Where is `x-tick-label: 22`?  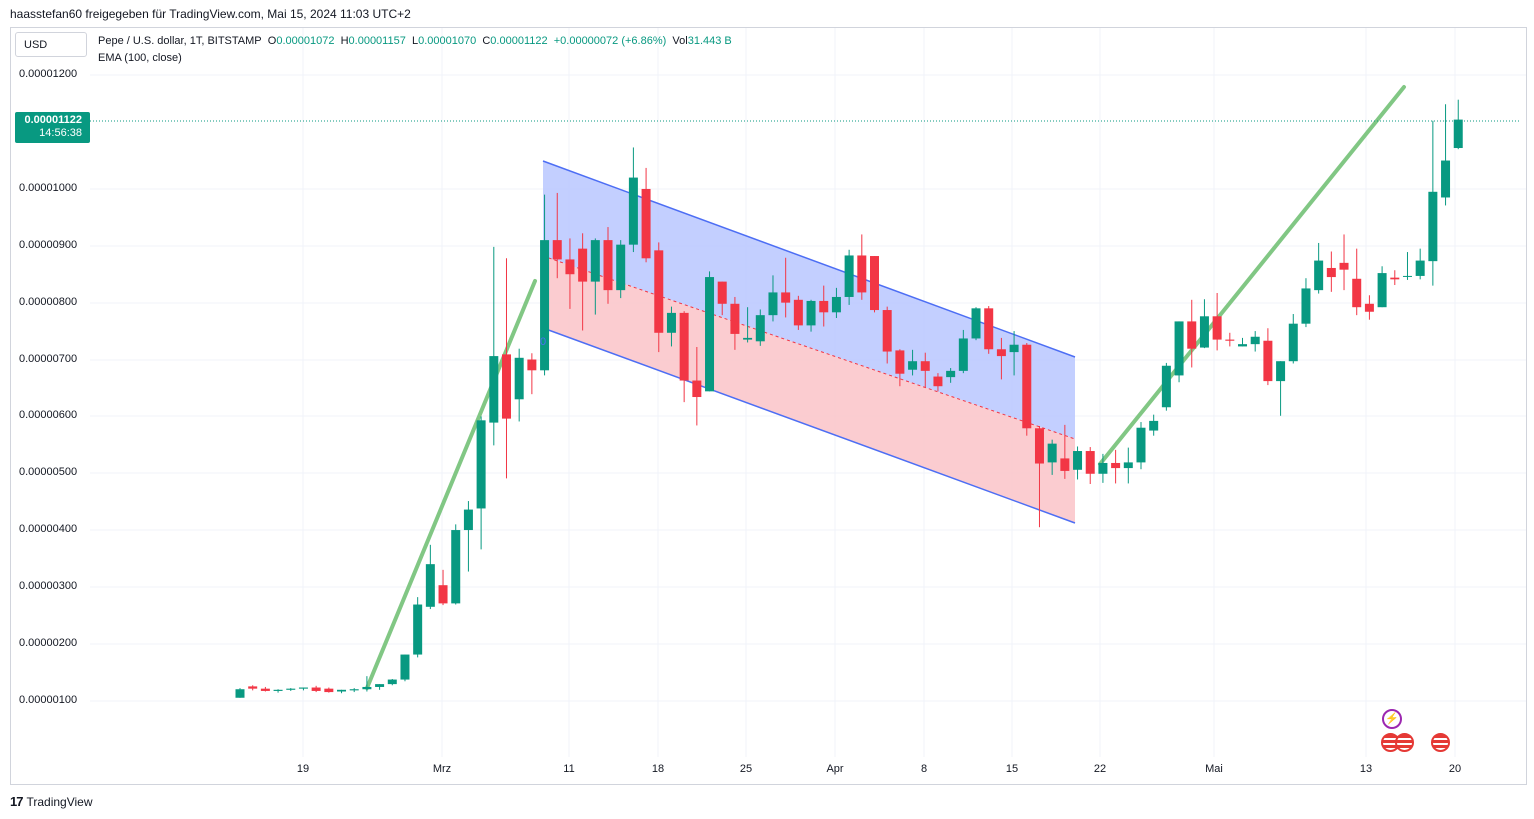 x-tick-label: 22 is located at coordinates (1100, 769).